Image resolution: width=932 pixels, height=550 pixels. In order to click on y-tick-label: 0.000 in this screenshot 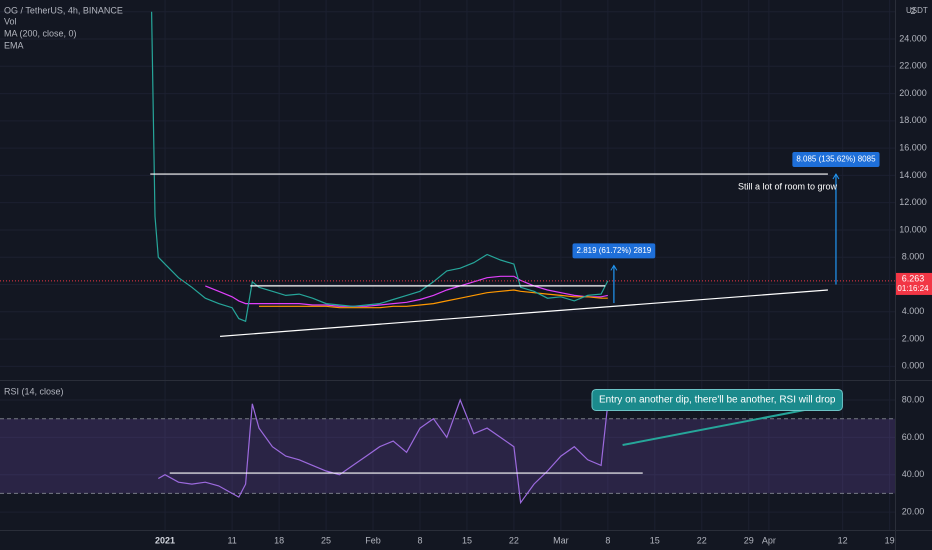, I will do `click(913, 366)`.